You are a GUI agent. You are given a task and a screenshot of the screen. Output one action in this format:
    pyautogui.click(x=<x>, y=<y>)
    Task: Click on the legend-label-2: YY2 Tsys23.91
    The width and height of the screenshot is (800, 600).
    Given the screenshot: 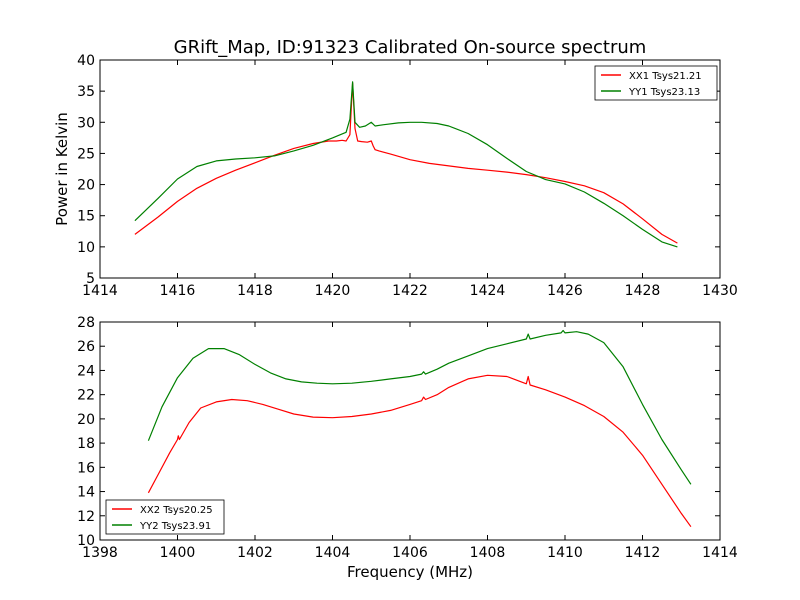 What is the action you would take?
    pyautogui.click(x=175, y=526)
    